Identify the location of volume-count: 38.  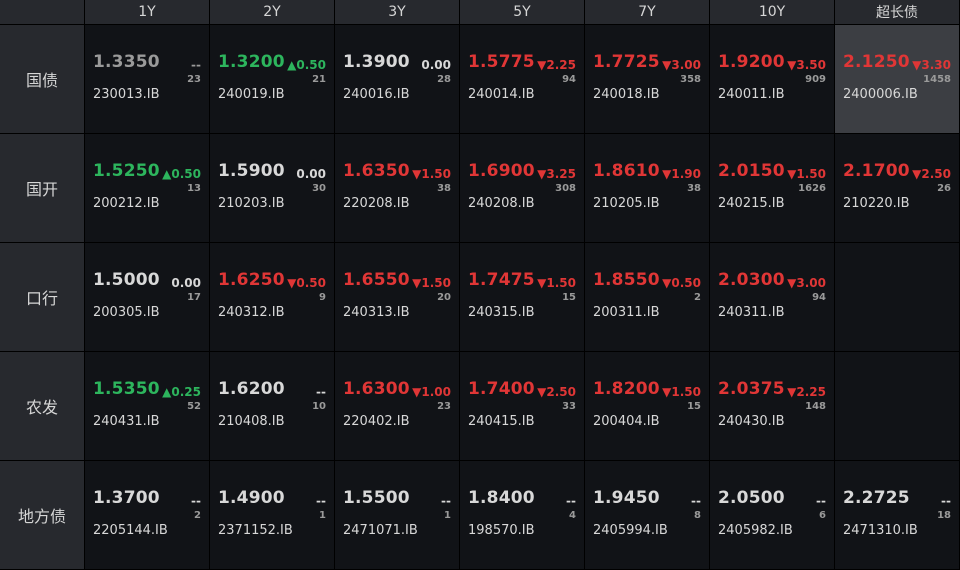
(694, 188).